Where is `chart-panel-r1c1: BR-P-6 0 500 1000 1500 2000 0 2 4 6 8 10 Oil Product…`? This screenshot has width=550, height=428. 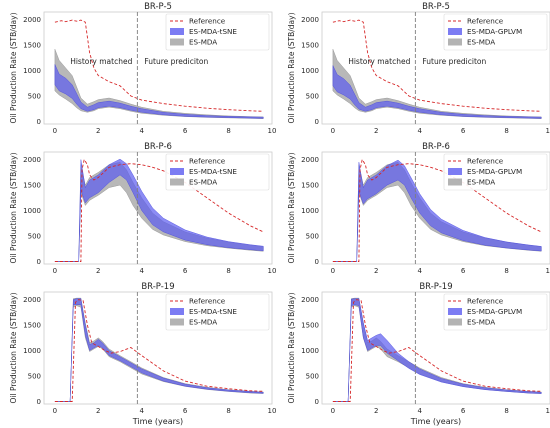 chart-panel-r1c1: BR-P-6 0 500 1000 1500 2000 0 2 4 6 8 10 Oil Product… is located at coordinates (418, 208).